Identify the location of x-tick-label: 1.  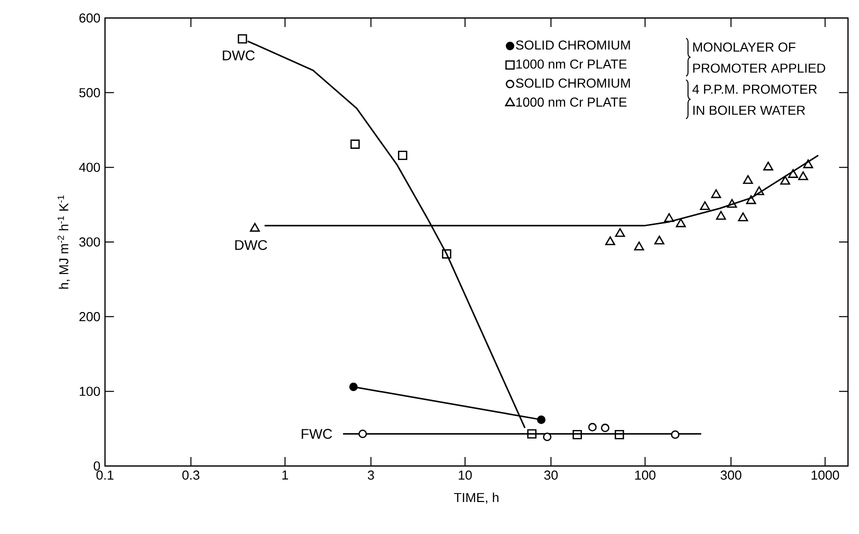
(285, 475).